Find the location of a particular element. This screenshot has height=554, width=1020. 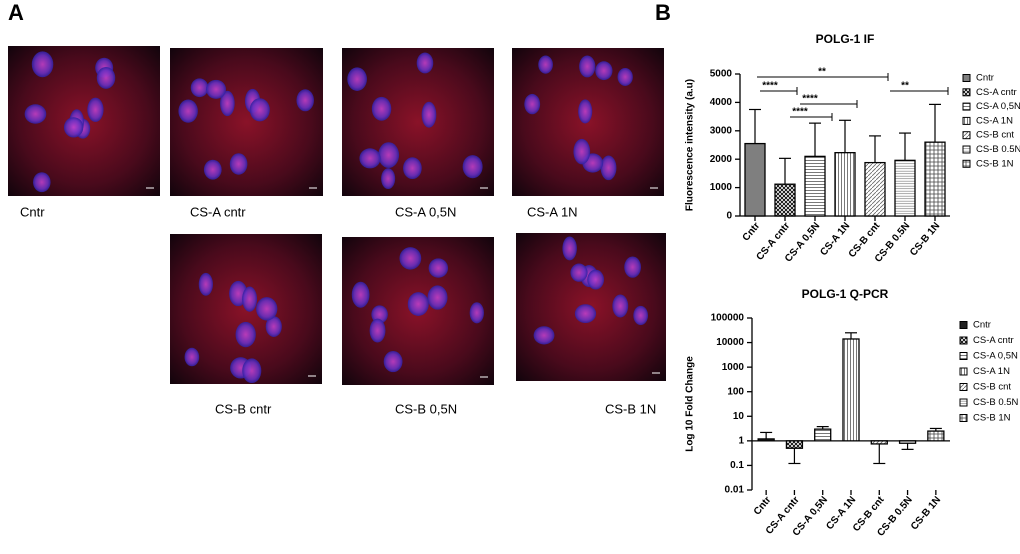

y-tick-label: 0.1 is located at coordinates (737, 465).